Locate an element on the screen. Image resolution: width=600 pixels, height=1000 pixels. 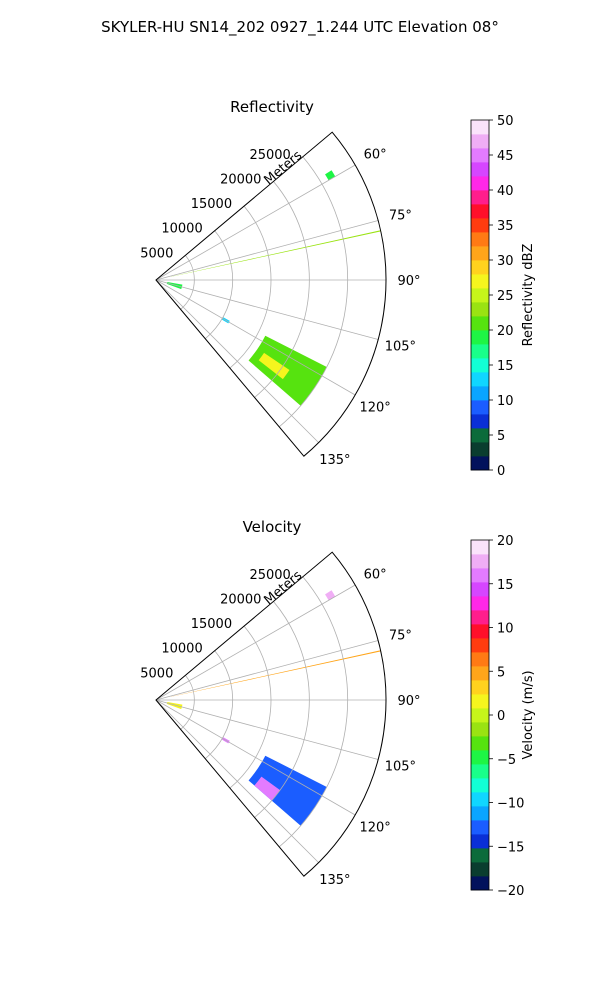
echo-southeast-storm is located at coordinates (287, 790).